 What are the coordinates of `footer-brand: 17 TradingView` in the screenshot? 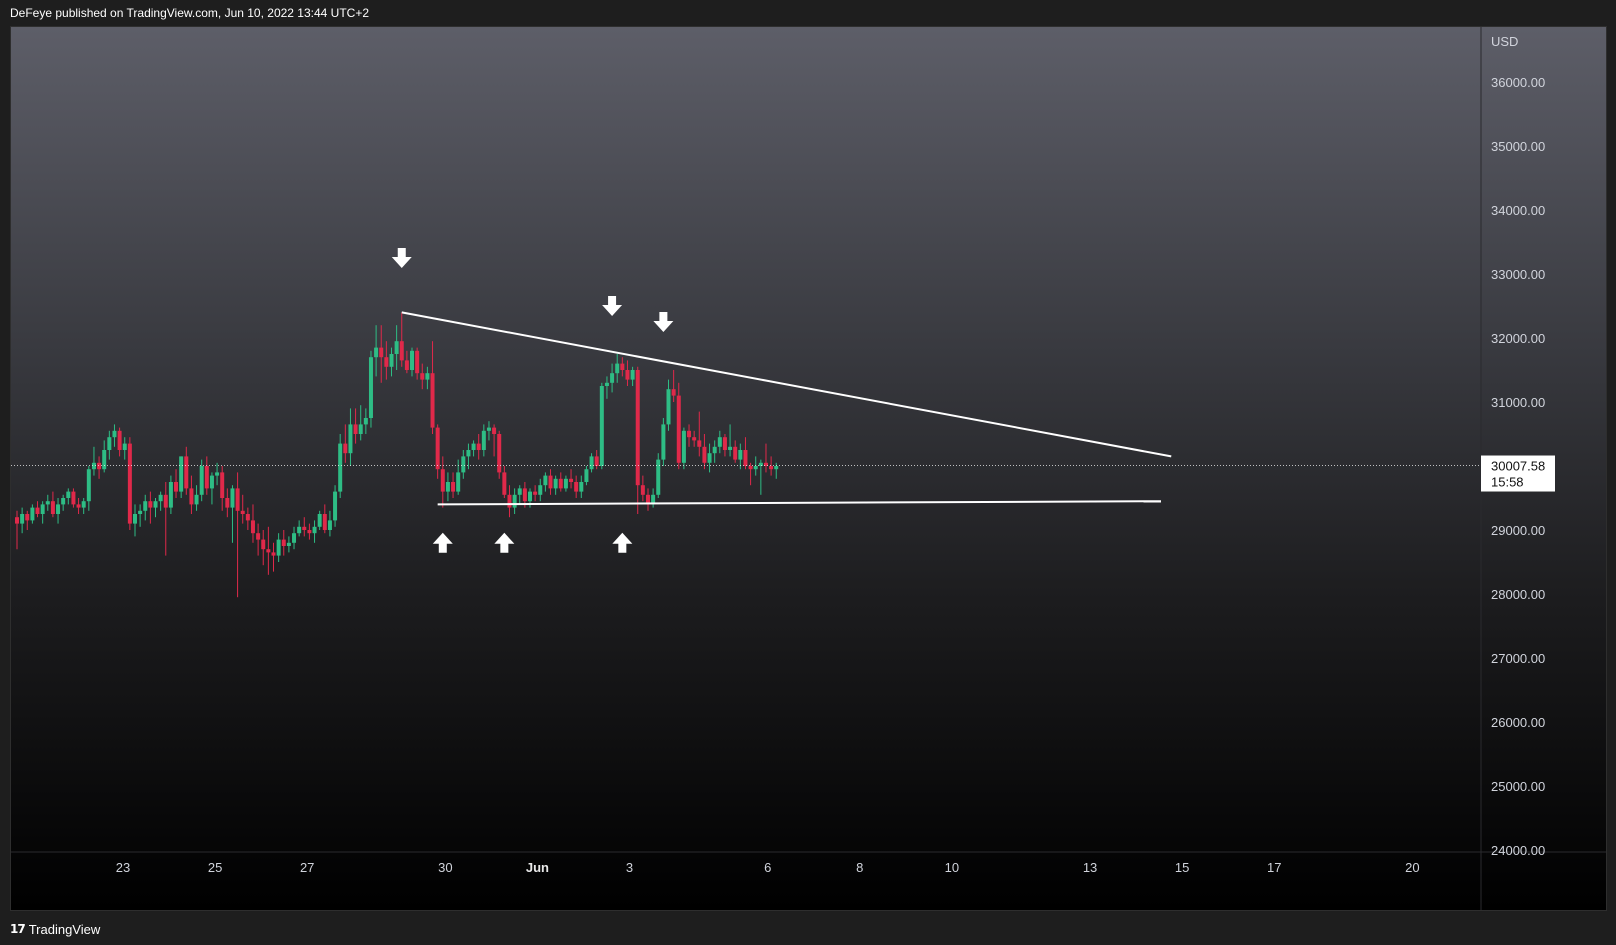 It's located at (55, 929).